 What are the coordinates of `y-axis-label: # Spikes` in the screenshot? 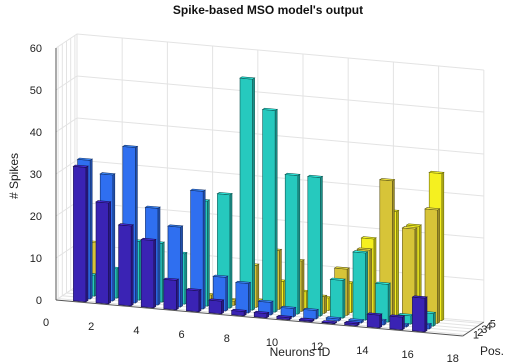 It's located at (14, 176).